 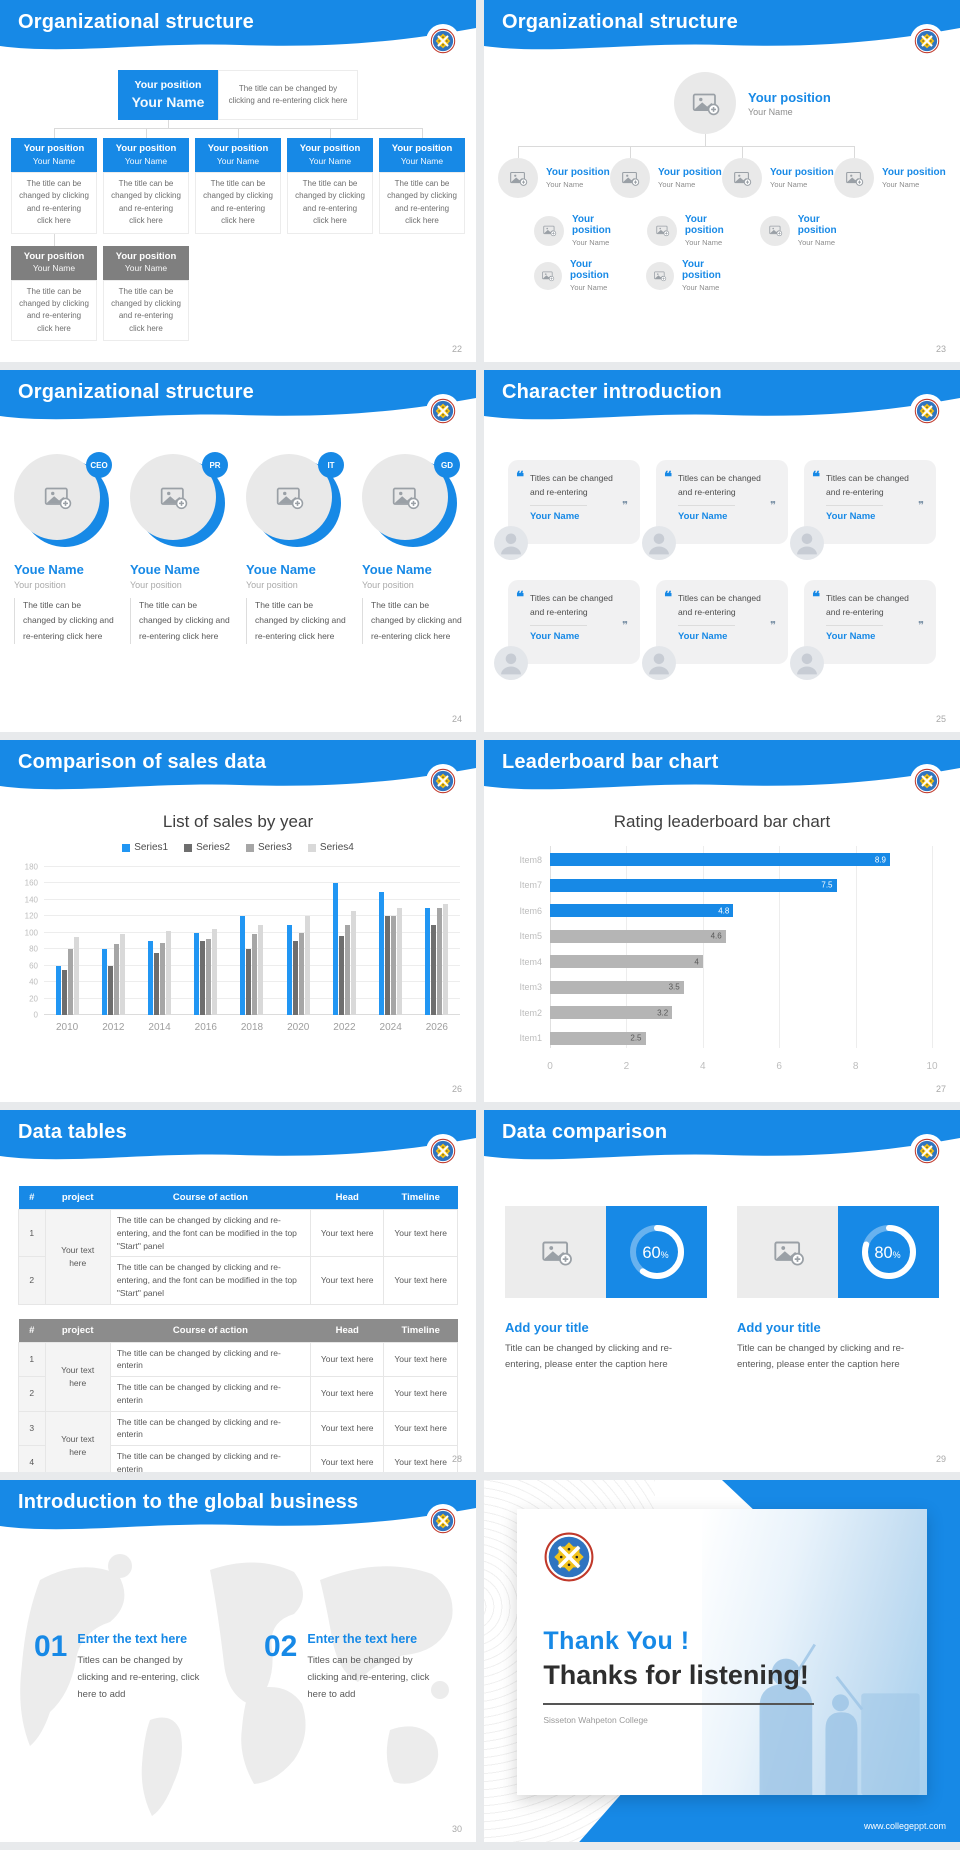 What do you see at coordinates (344, 950) in the screenshot?
I see `bar-group: 2022` at bounding box center [344, 950].